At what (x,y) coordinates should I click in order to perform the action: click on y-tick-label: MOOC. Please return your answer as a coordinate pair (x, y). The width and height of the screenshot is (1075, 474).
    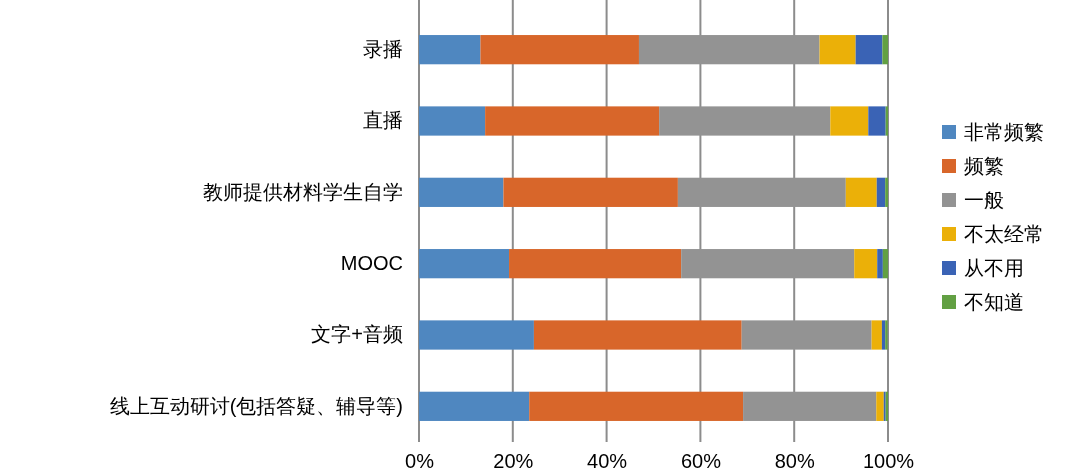
    Looking at the image, I should click on (371, 263).